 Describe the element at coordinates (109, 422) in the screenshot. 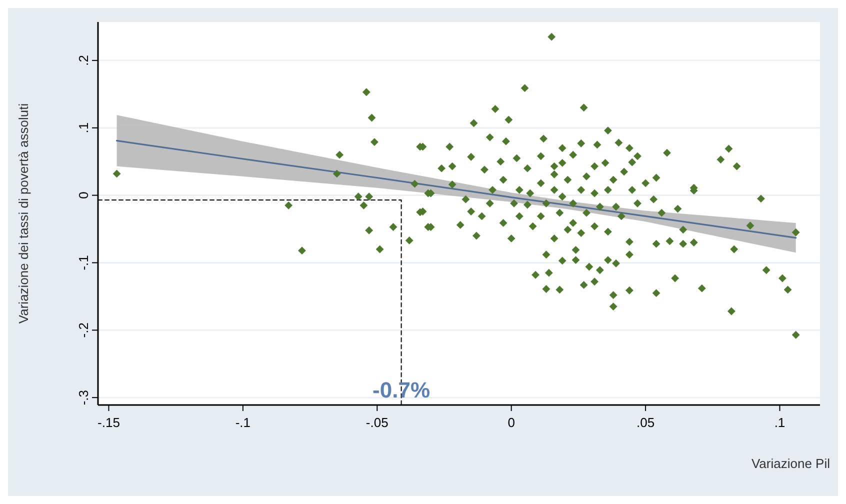

I see `x-tick-label: -.15` at that location.